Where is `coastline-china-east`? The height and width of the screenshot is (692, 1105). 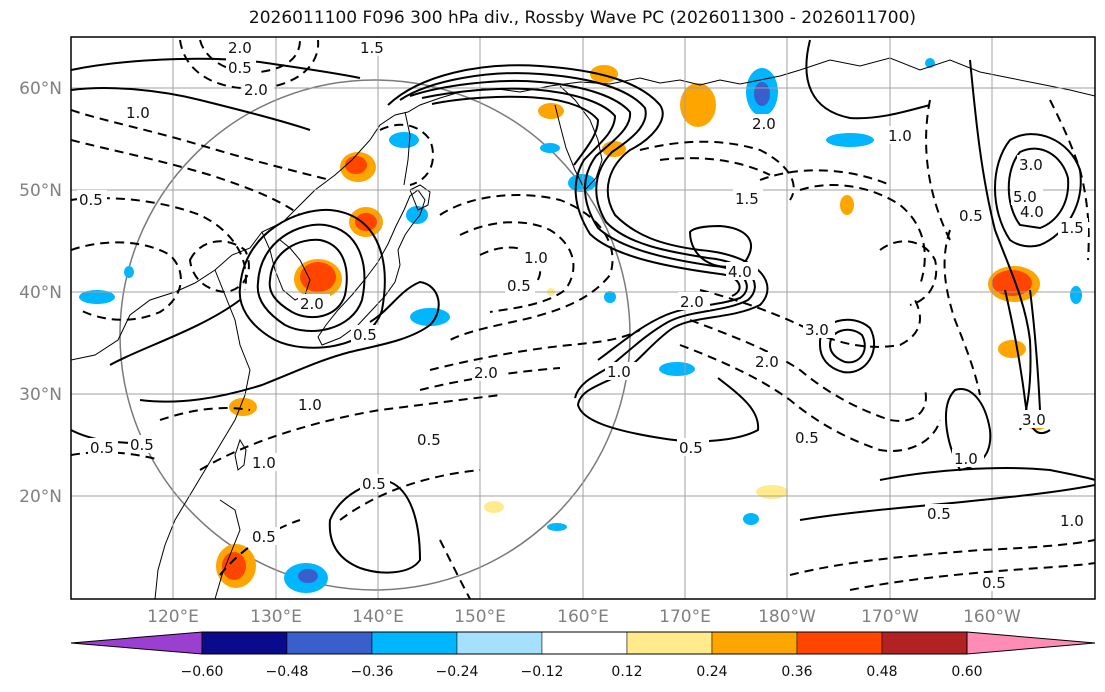
coastline-china-east is located at coordinates (202, 434).